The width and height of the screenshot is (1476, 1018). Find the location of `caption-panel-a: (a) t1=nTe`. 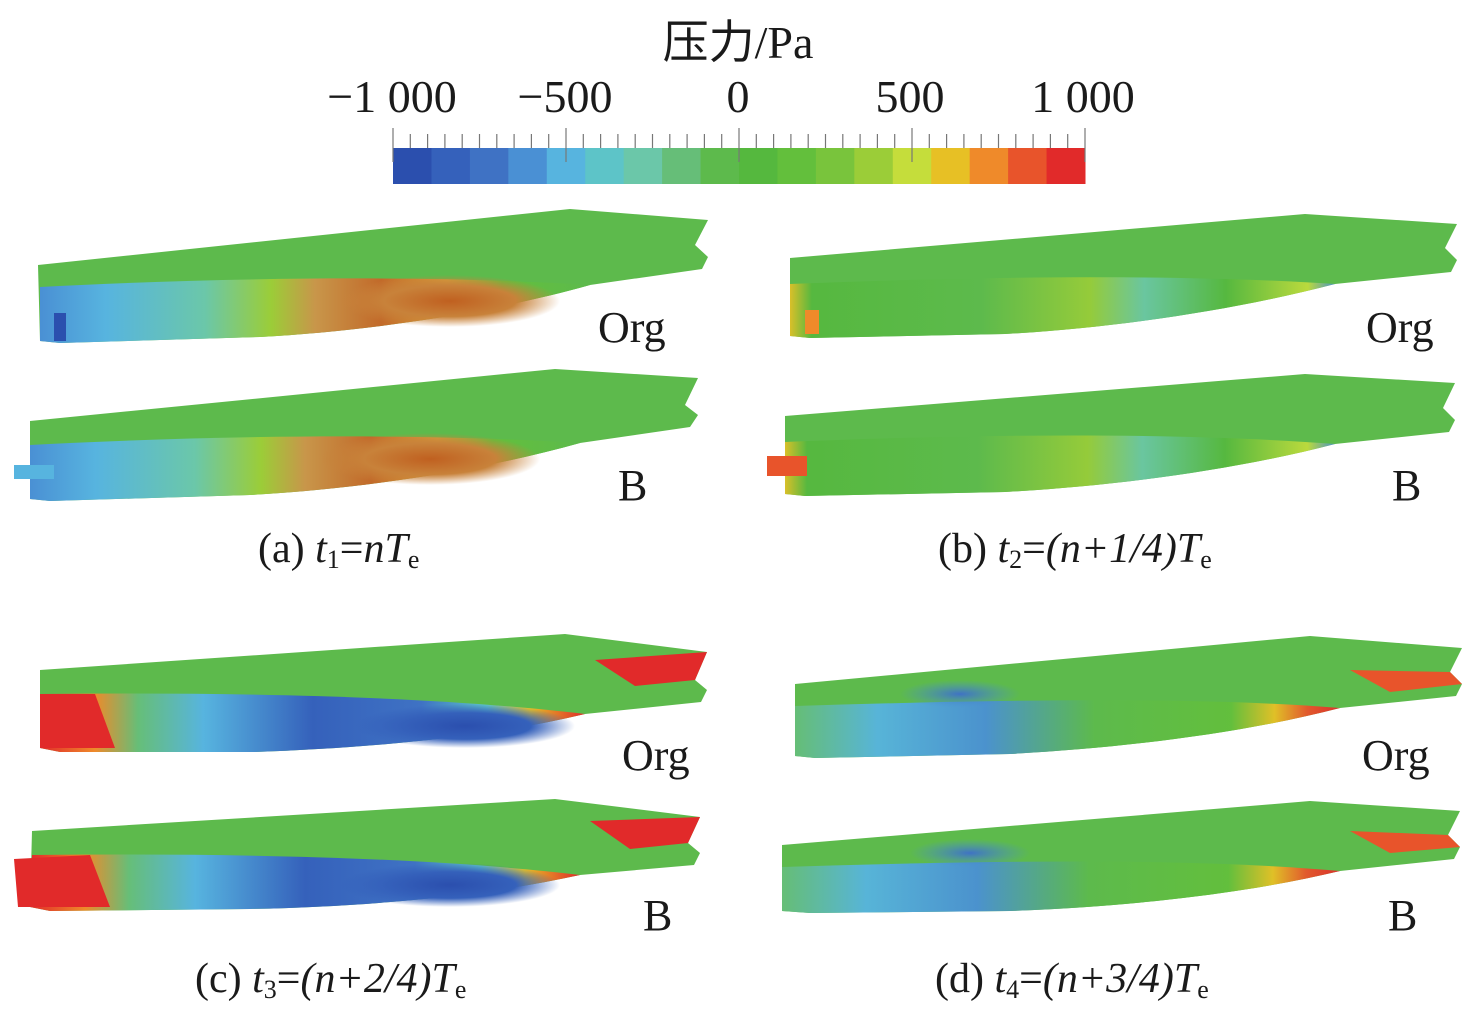

caption-panel-a: (a) t1=nTe is located at coordinates (339, 550).